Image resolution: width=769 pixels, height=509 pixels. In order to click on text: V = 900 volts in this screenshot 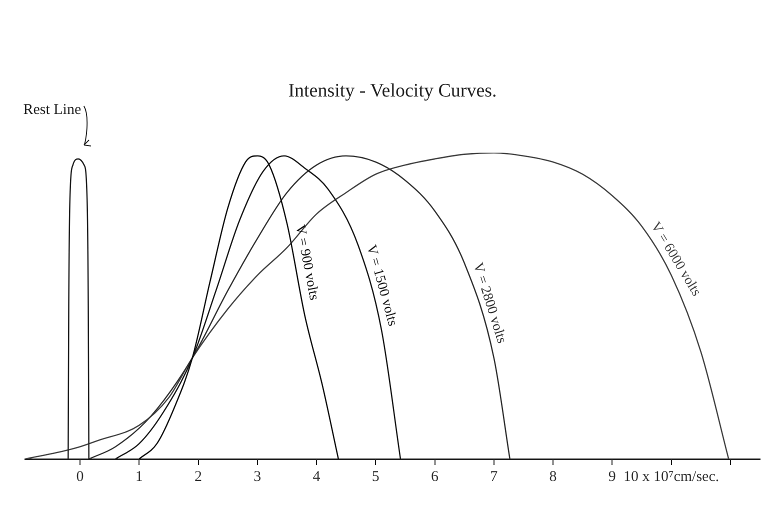, I will do `click(307, 262)`.